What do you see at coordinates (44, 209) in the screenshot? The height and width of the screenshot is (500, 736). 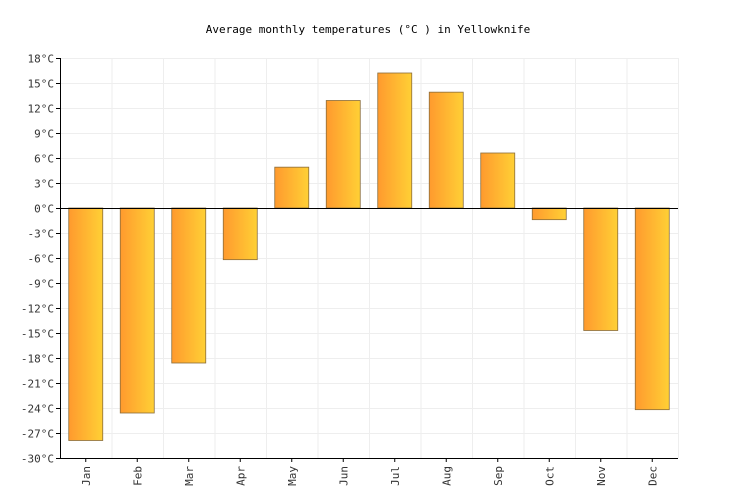 I see `y-tick-label: 0°C` at bounding box center [44, 209].